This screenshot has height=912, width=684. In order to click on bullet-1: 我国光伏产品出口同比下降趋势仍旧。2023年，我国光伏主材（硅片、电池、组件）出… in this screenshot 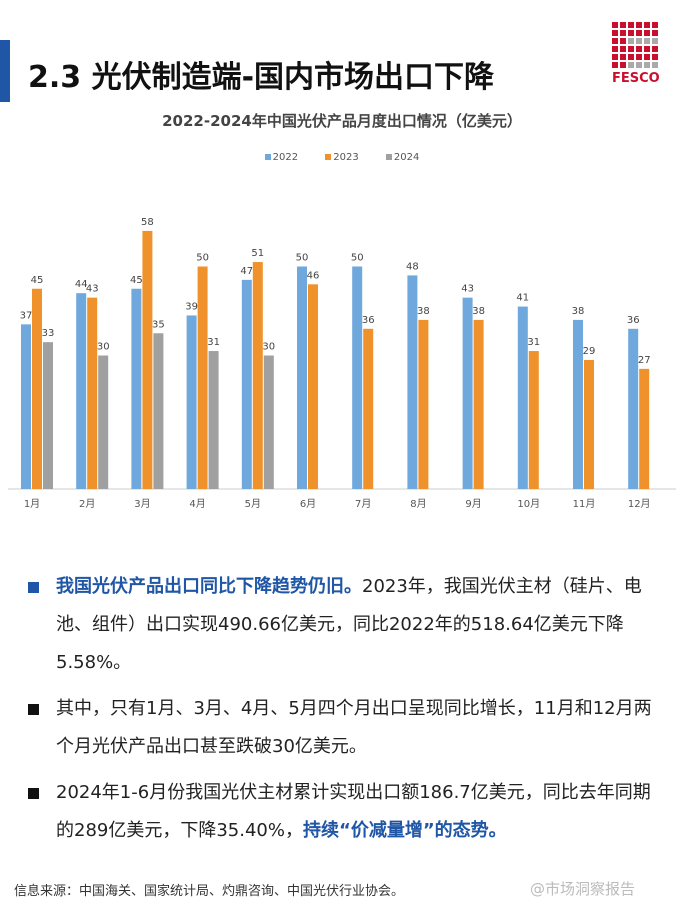, I will do `click(348, 625)`.